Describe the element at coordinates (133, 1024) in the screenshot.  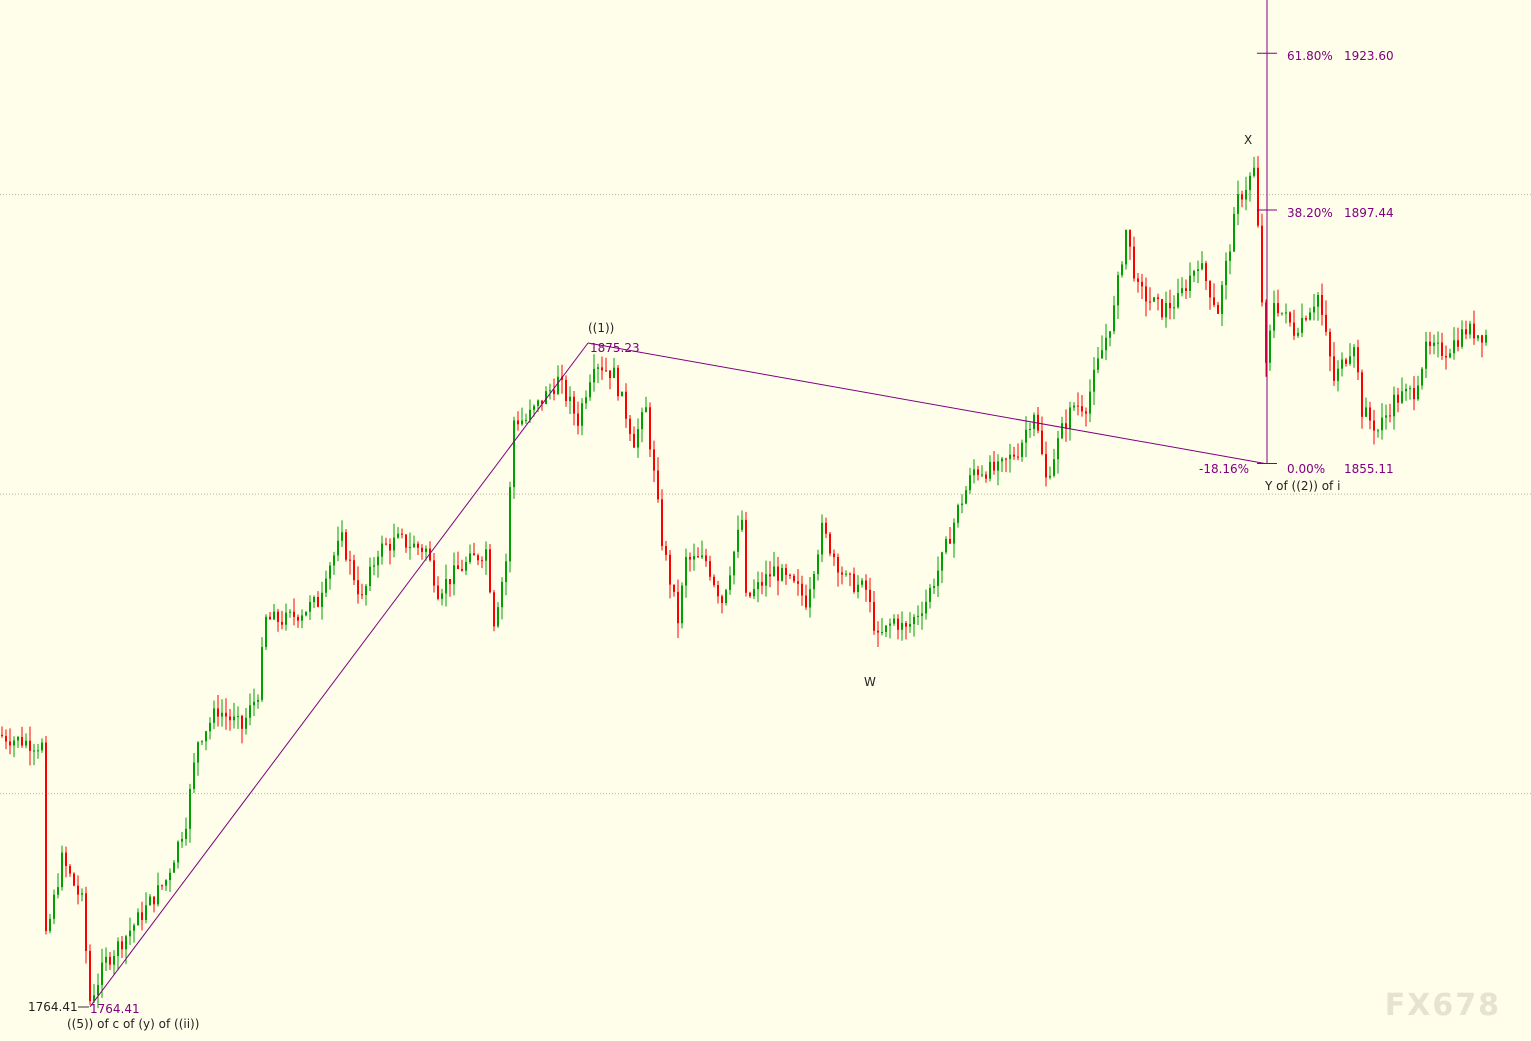
I see `wave-low-label: ((5)) of c of (y) of ((ii))` at that location.